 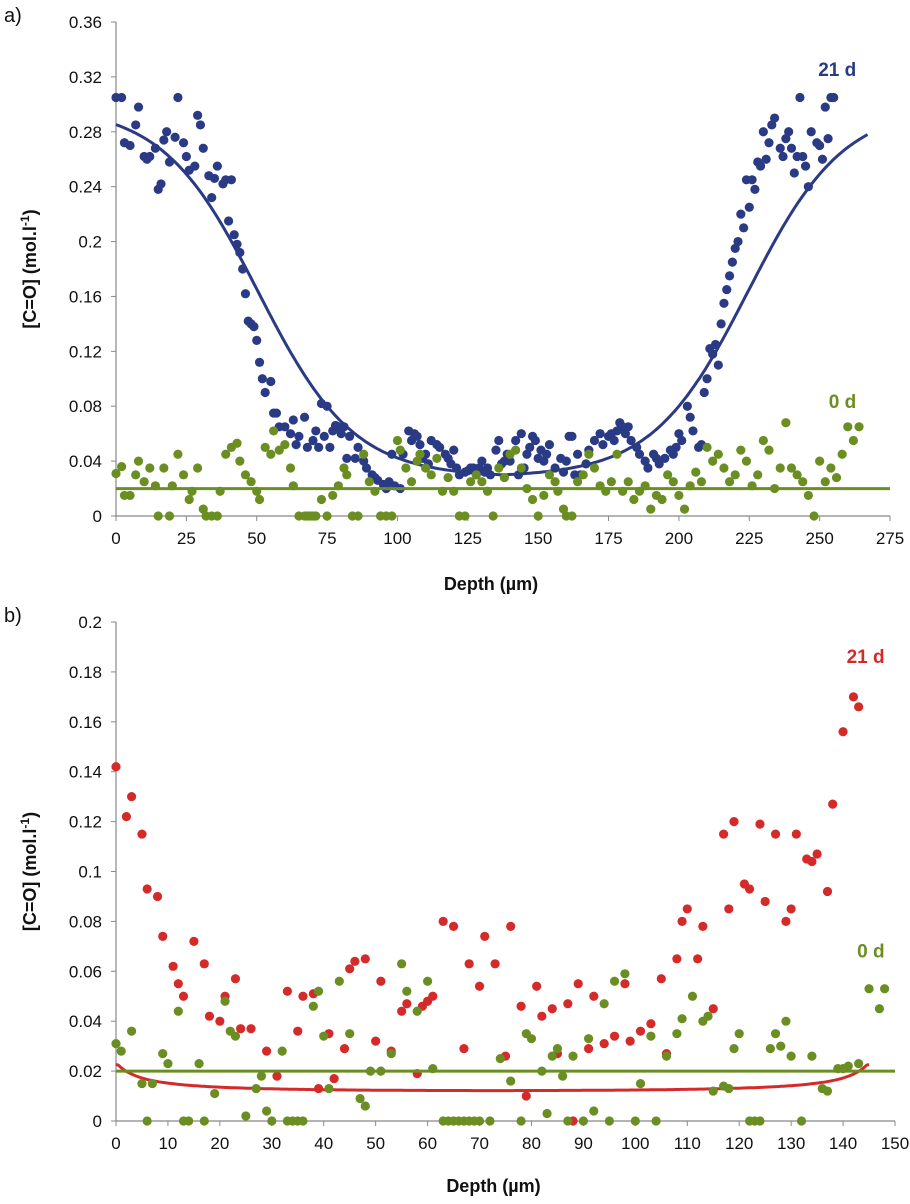 What do you see at coordinates (115, 538) in the screenshot?
I see `x-tick-label: 0` at bounding box center [115, 538].